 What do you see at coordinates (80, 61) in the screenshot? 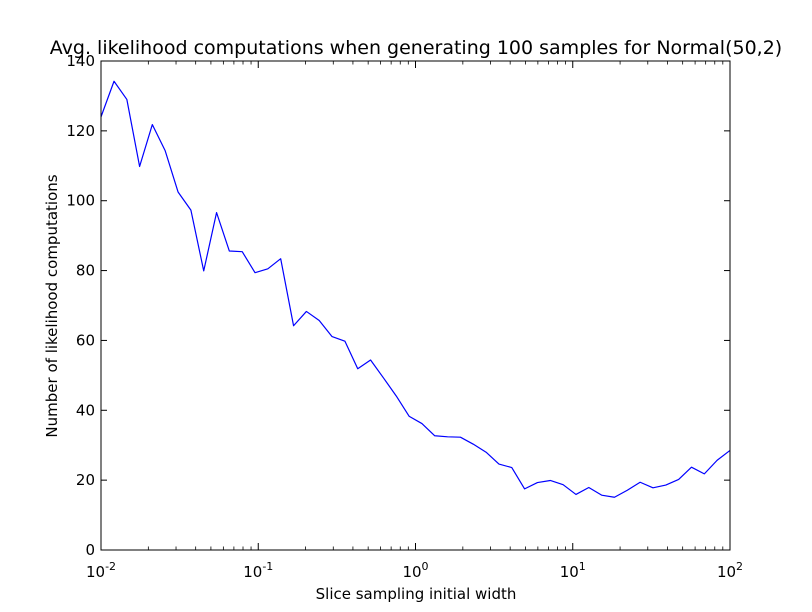
I see `y-tick-label-140: 140` at bounding box center [80, 61].